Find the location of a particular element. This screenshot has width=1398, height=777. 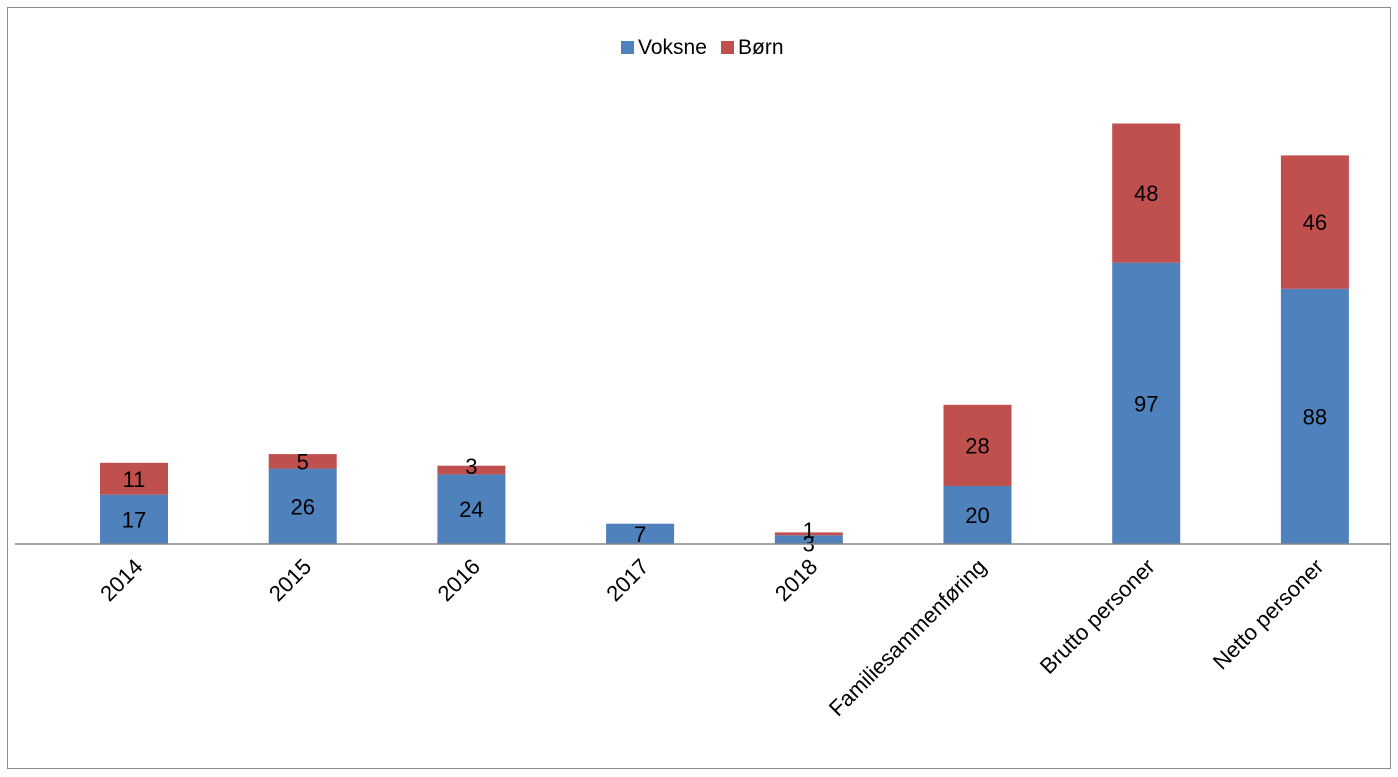

data-label-børn-0: 11 is located at coordinates (134, 479).